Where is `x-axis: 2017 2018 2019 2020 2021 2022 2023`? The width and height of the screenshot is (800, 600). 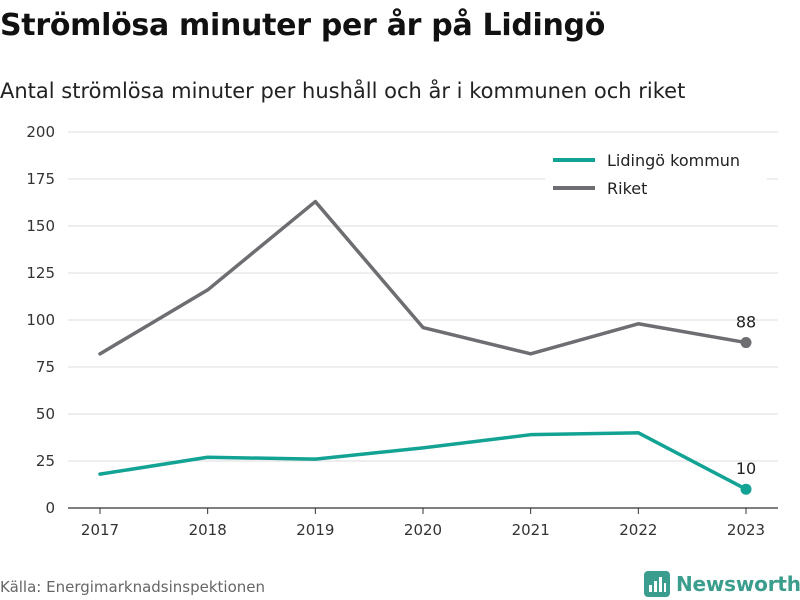 x-axis: 2017 2018 2019 2020 2021 2022 2023 is located at coordinates (423, 523).